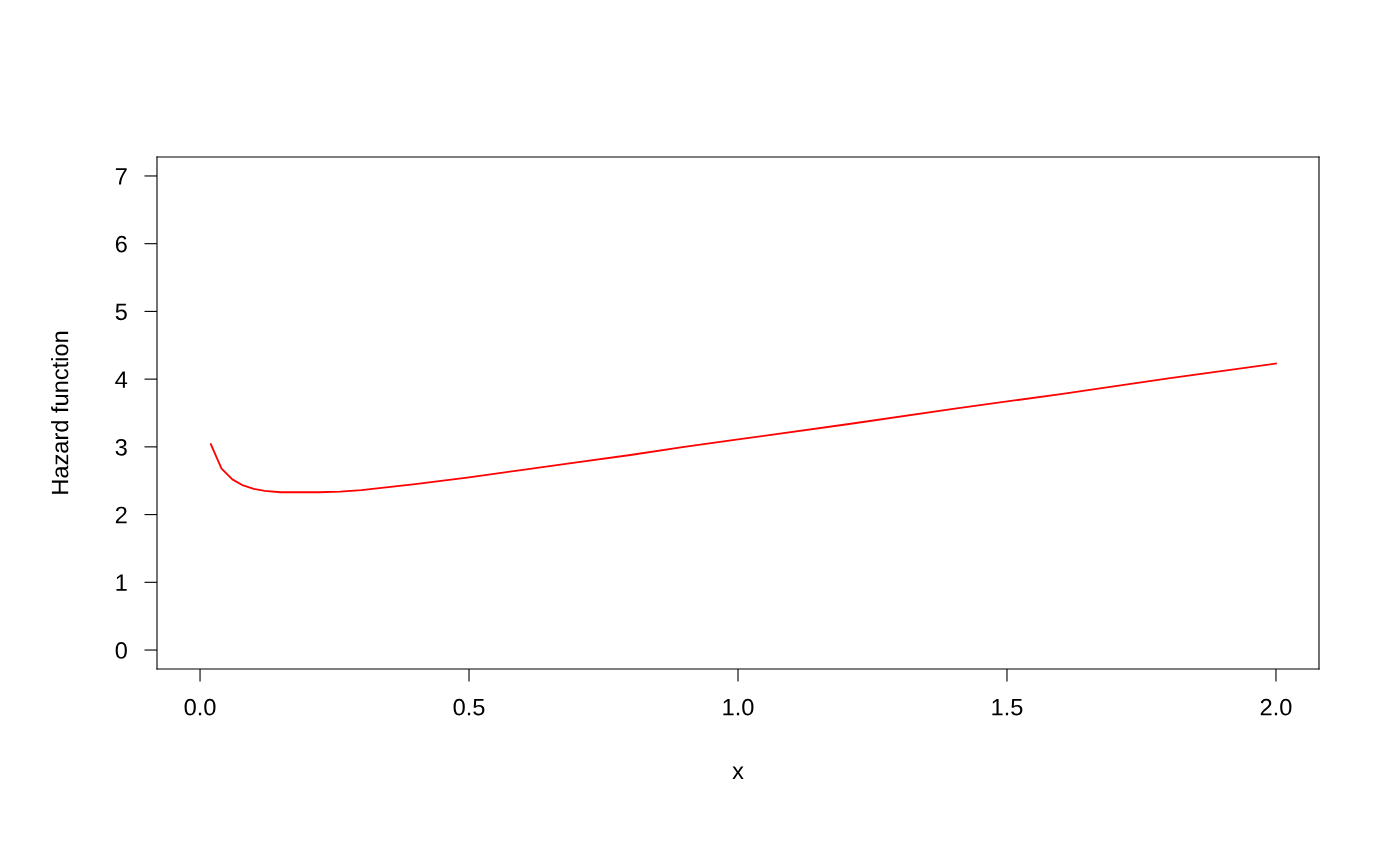 The width and height of the screenshot is (1400, 866). I want to click on line-series, so click(743, 428).